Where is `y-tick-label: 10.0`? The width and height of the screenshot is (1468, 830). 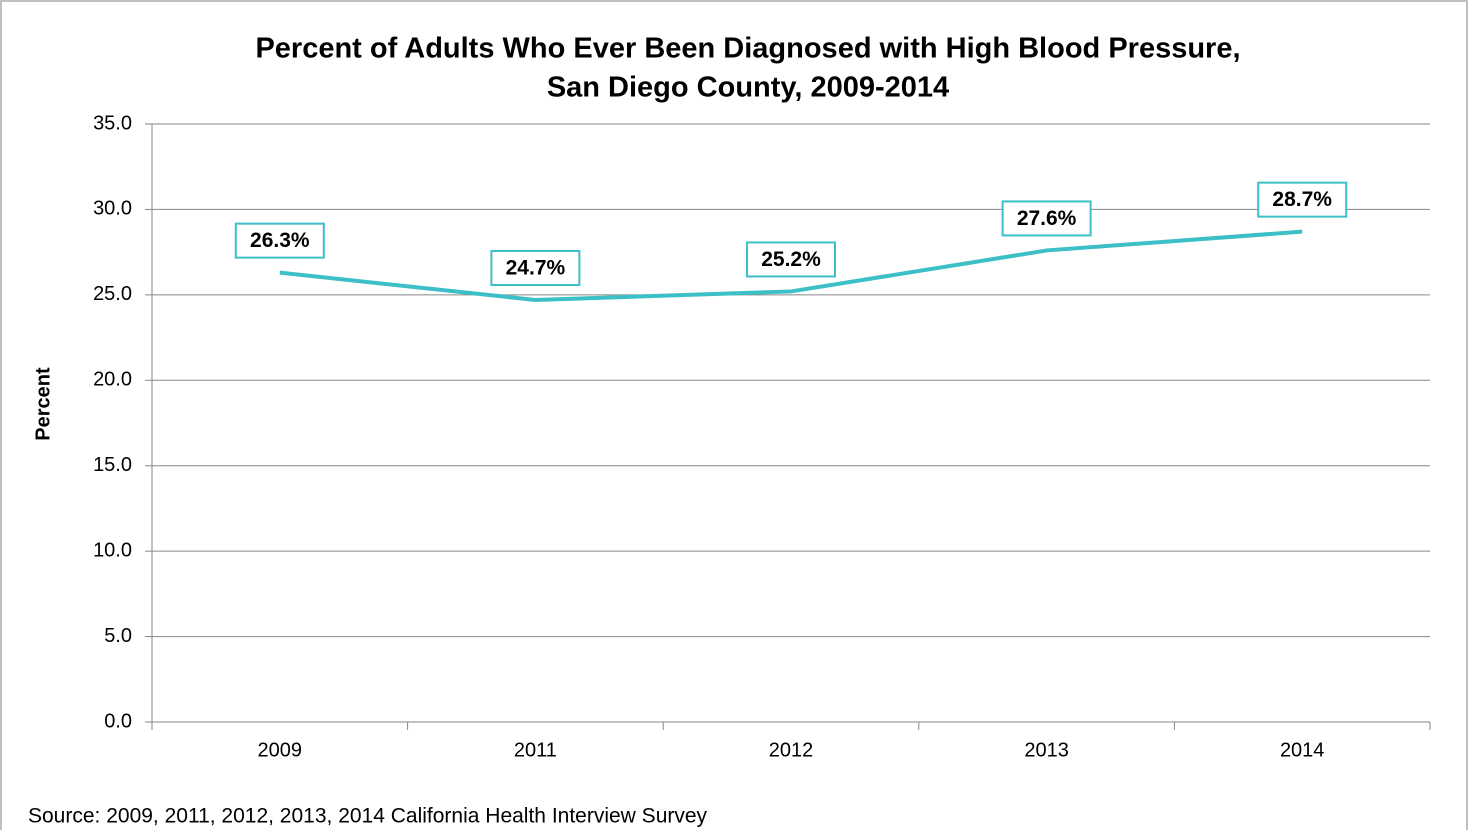 y-tick-label: 10.0 is located at coordinates (112, 550).